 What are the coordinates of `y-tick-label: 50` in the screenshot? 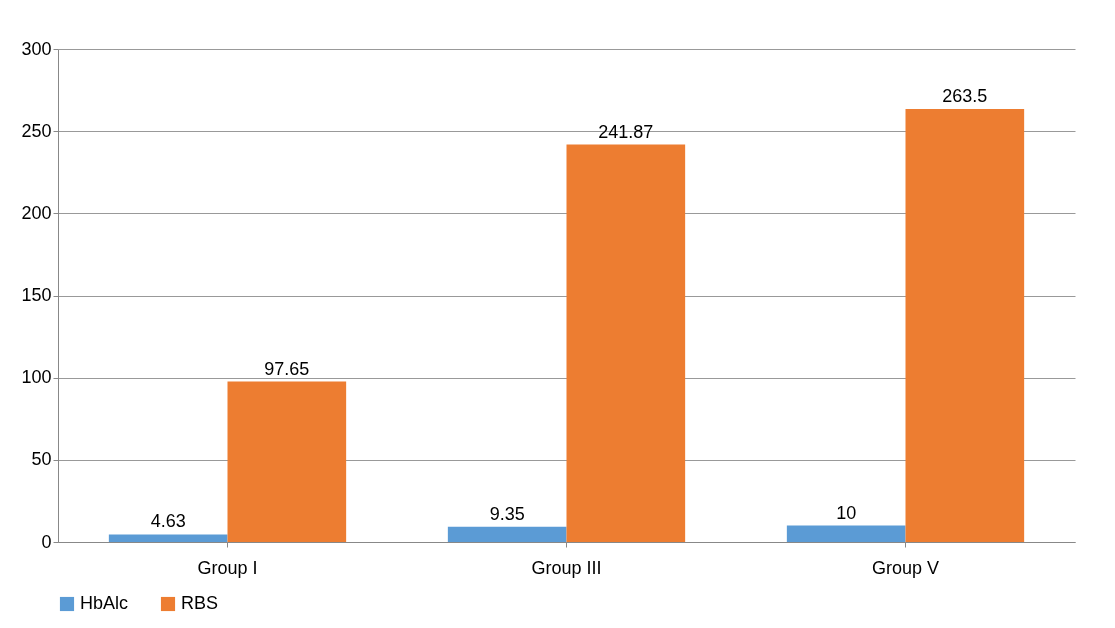 It's located at (41, 459).